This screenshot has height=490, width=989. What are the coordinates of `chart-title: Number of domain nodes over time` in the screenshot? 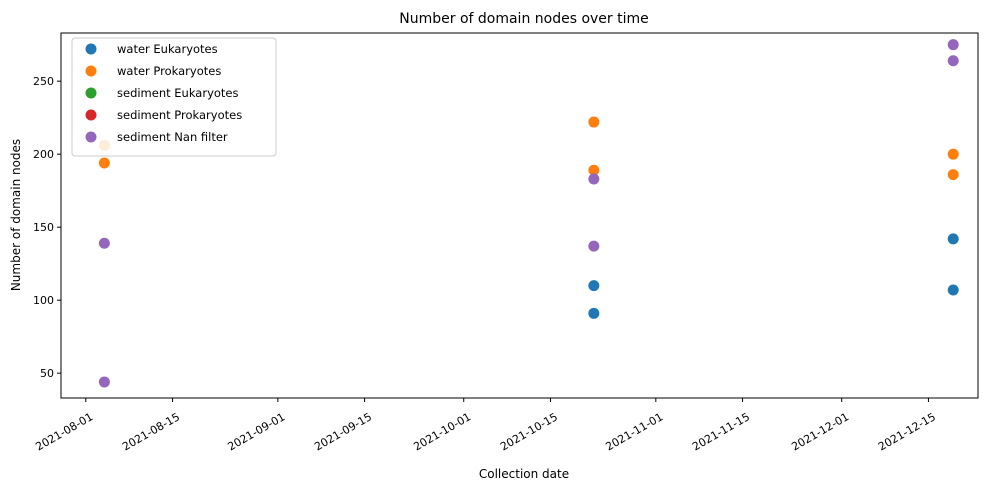 It's located at (524, 19).